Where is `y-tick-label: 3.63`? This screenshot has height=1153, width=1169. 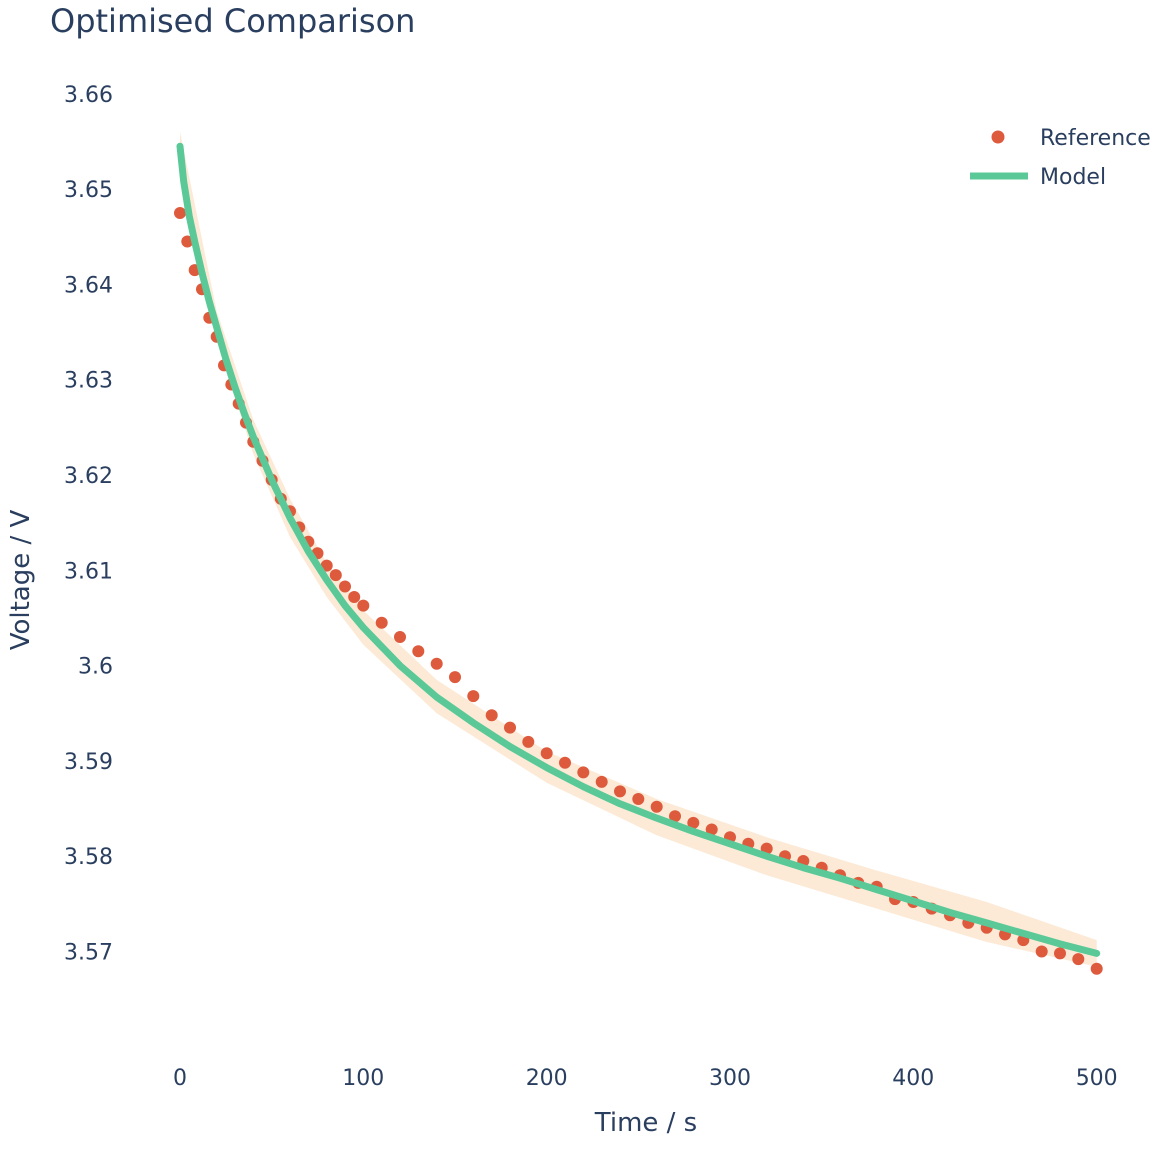
y-tick-label: 3.63 is located at coordinates (88, 381).